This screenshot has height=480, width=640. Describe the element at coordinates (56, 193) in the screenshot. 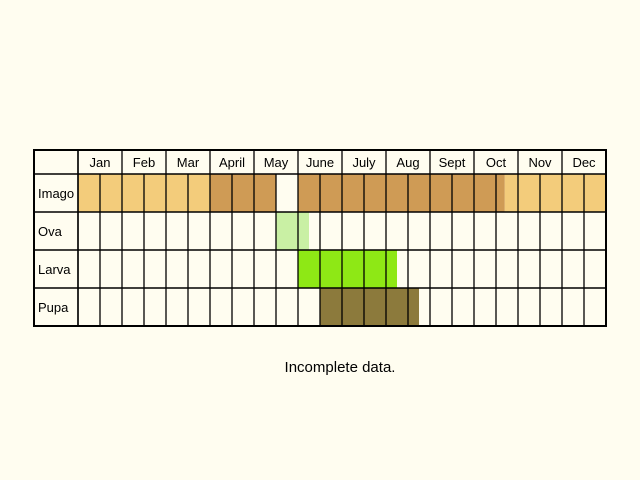

I see `stage-label: Imago` at that location.